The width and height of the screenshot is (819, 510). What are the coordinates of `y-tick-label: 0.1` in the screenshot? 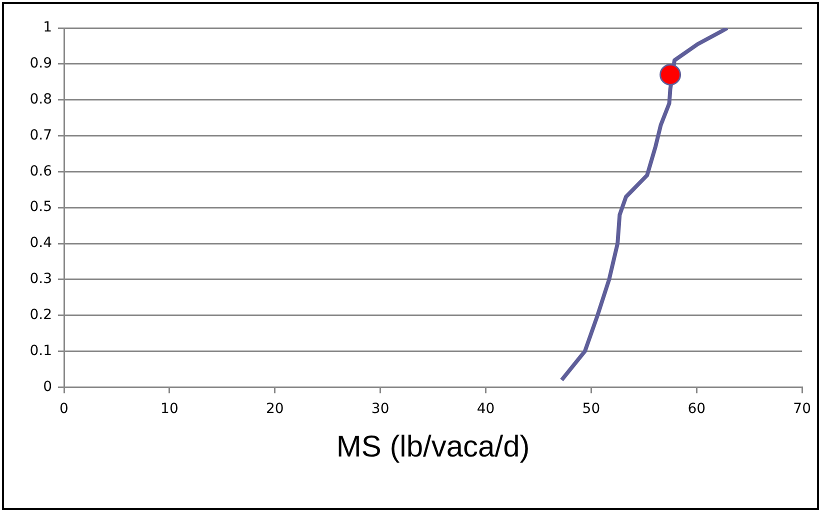 It's located at (41, 350).